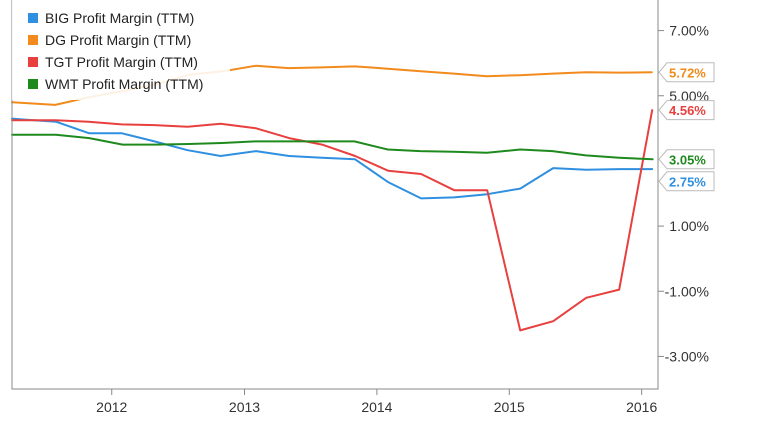 The width and height of the screenshot is (764, 432). I want to click on end-labels: 5.72% 4.56% 3.05% 2.75%, so click(686, 127).